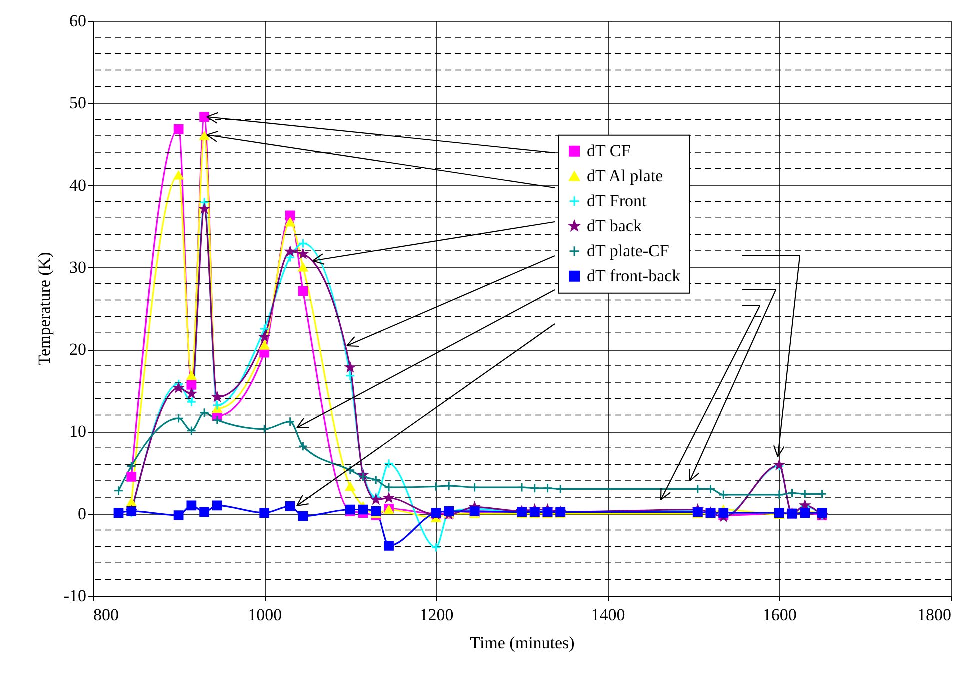 This screenshot has height=683, width=977. I want to click on y-tick-label: 0, so click(82, 514).